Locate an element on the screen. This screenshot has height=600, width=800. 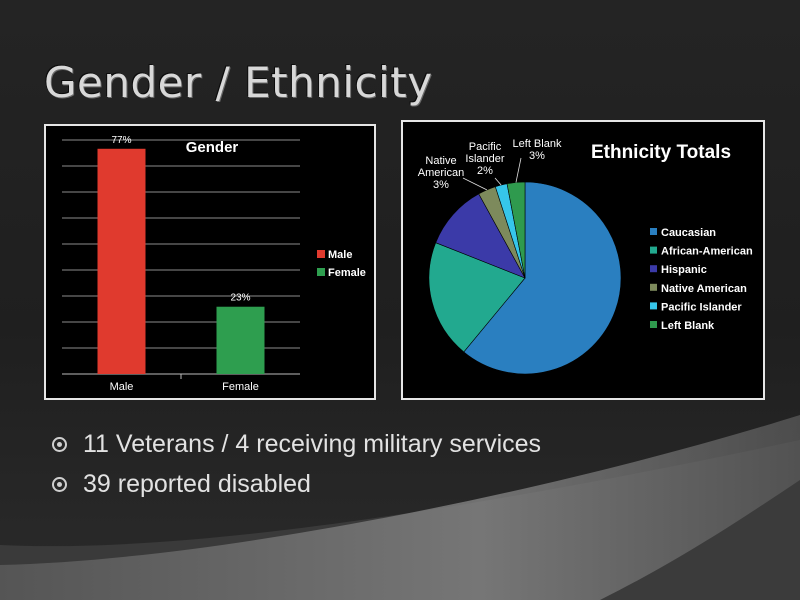
bar-data-label: 23% is located at coordinates (240, 298).